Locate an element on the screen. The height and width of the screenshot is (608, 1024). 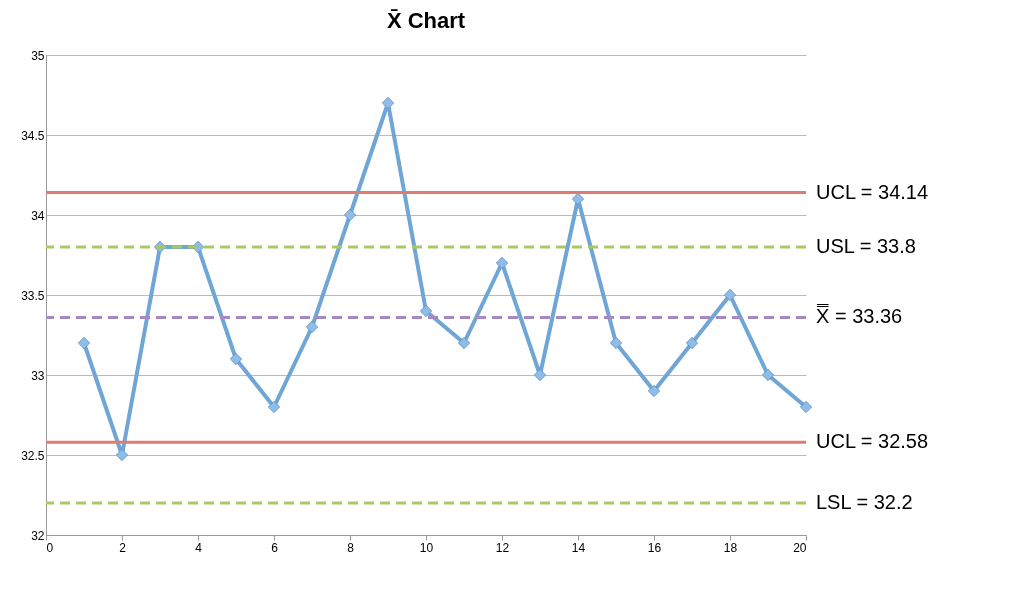
ref-line-label: UCL = 32.58 is located at coordinates (872, 441).